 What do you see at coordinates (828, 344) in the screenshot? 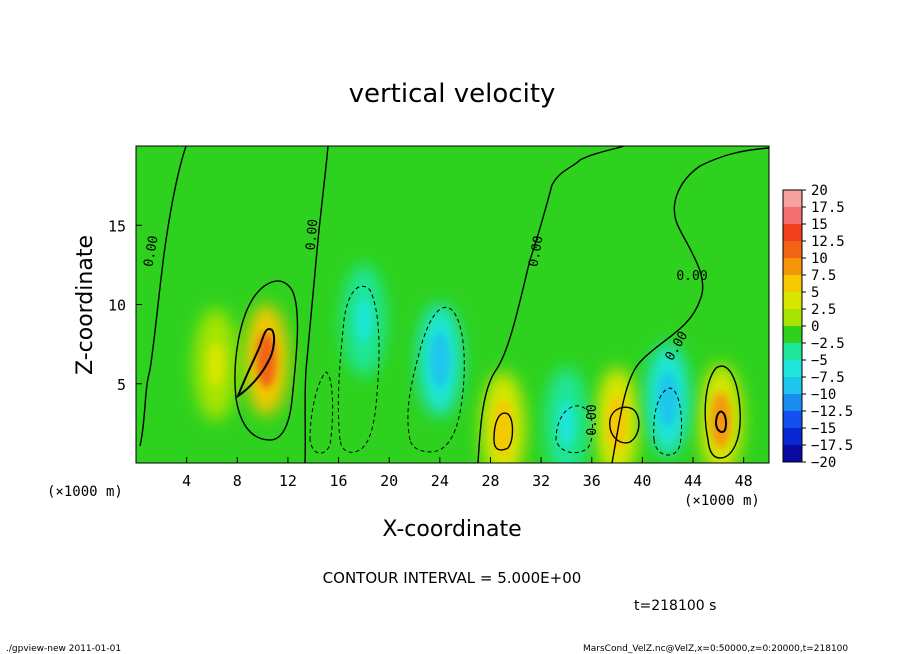
I see `colorbar-label: −2.5` at bounding box center [828, 344].